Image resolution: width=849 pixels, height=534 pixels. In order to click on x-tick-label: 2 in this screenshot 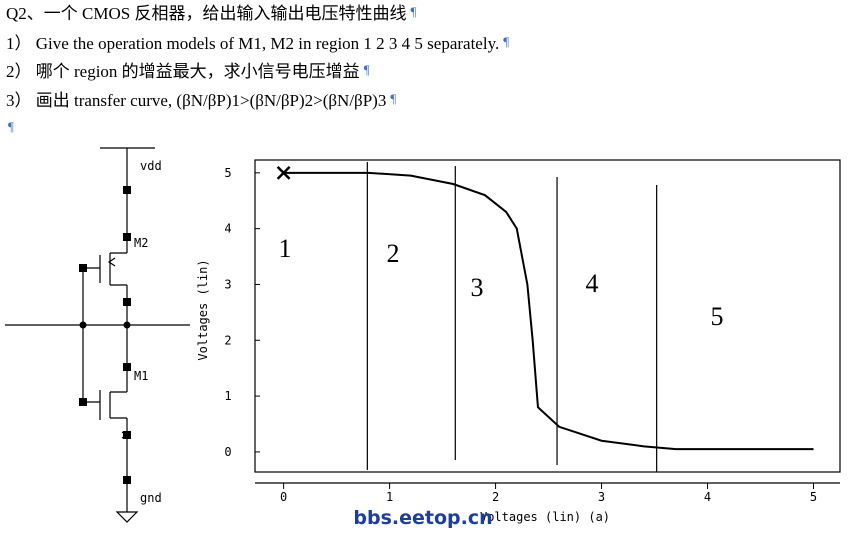, I will do `click(495, 497)`.